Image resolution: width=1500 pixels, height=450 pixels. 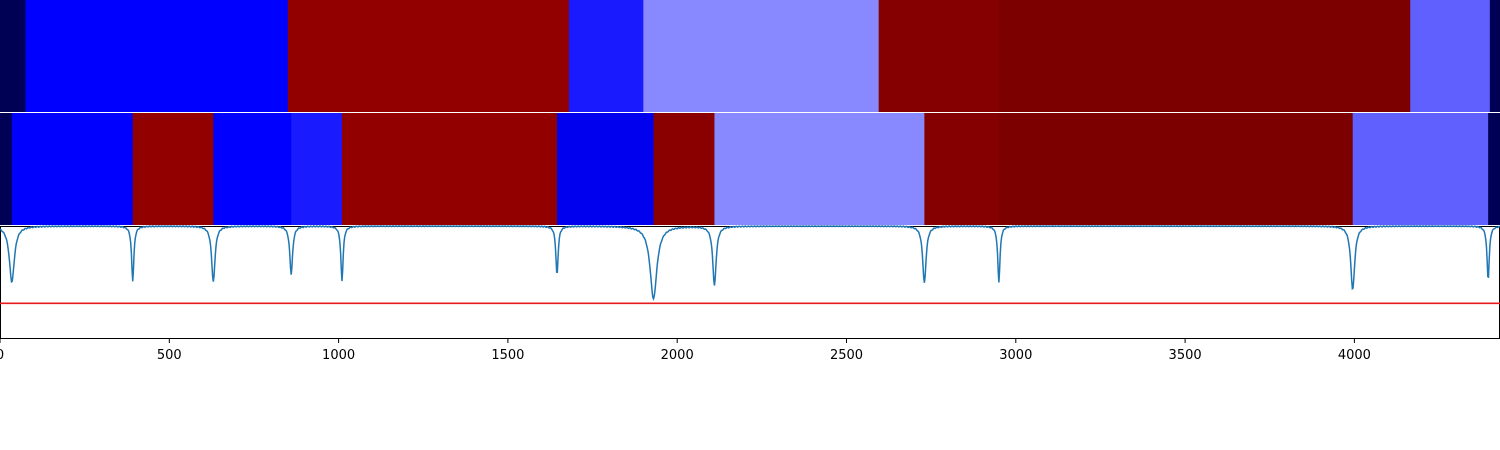 What do you see at coordinates (846, 355) in the screenshot?
I see `x-tick-label: 2500` at bounding box center [846, 355].